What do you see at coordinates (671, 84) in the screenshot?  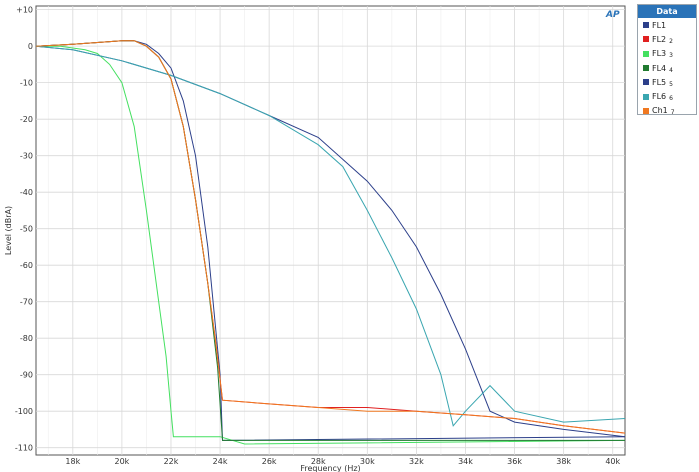 I see `legend-index: 5` at bounding box center [671, 84].